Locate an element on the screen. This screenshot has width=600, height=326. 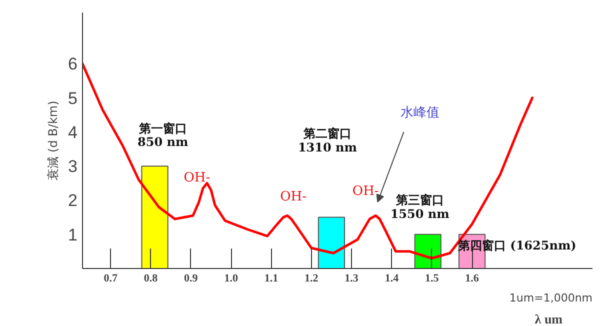
x-tick-label: 1.6 is located at coordinates (472, 278).